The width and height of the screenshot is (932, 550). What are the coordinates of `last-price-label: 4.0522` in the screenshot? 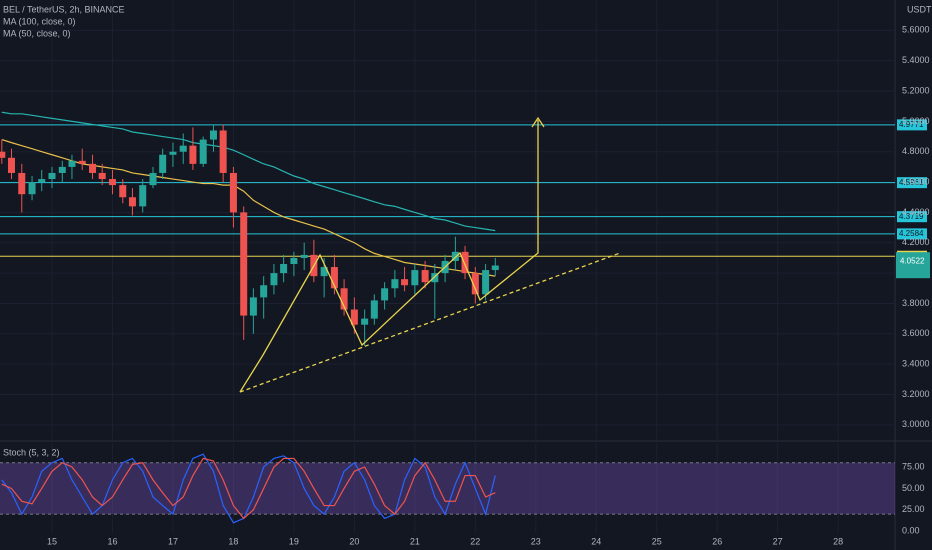 It's located at (912, 260).